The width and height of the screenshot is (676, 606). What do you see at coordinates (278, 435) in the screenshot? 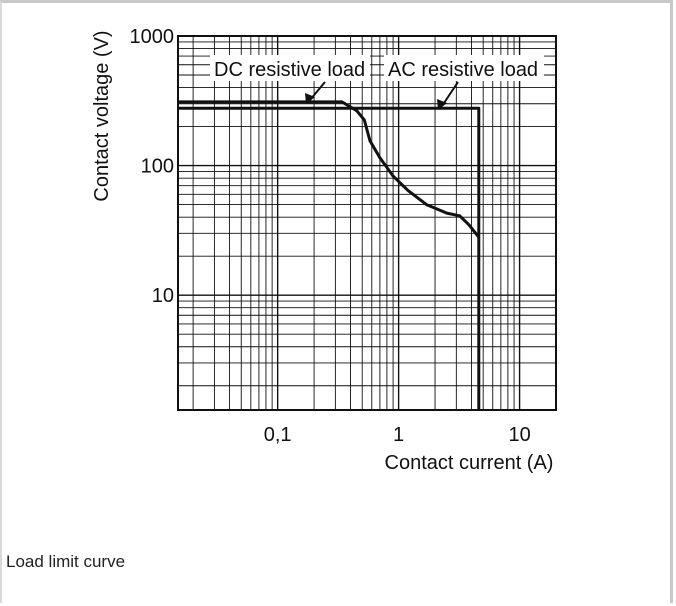
I see `x-tick-label: 0,1` at bounding box center [278, 435].